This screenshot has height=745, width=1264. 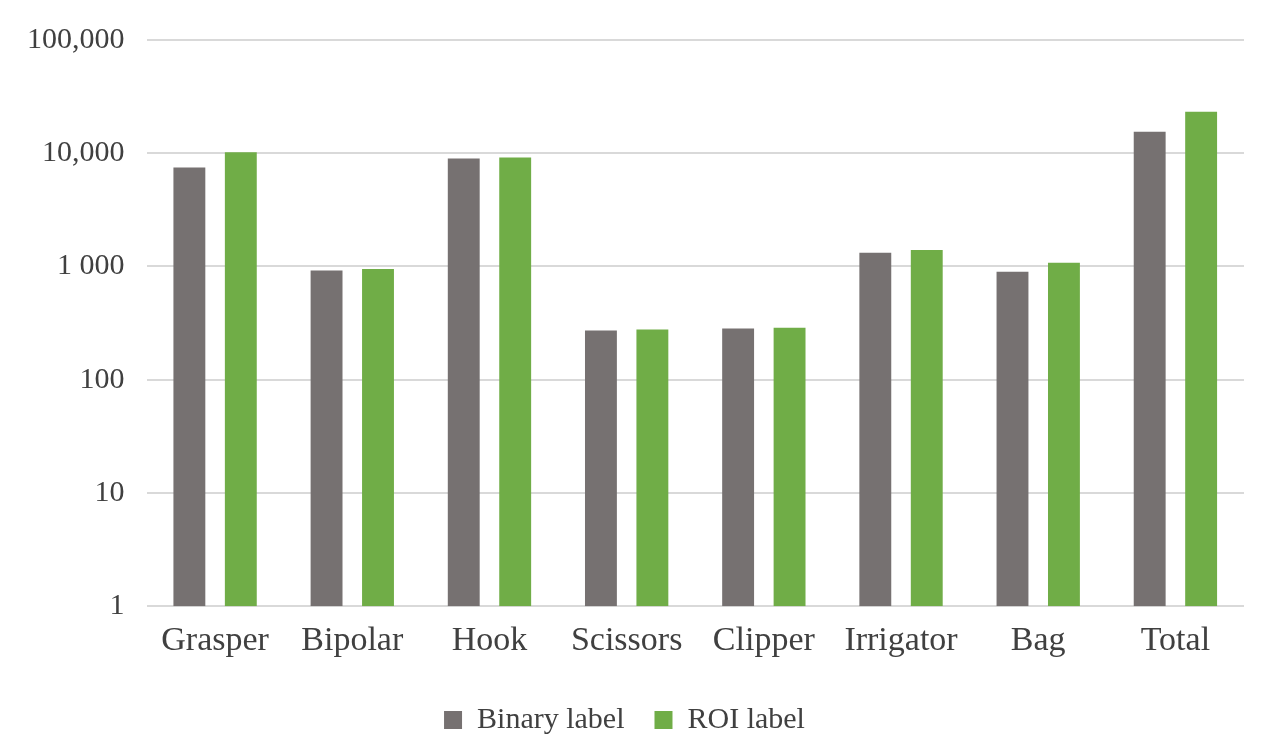 I want to click on x-tick-label: Grasper, so click(x=215, y=638).